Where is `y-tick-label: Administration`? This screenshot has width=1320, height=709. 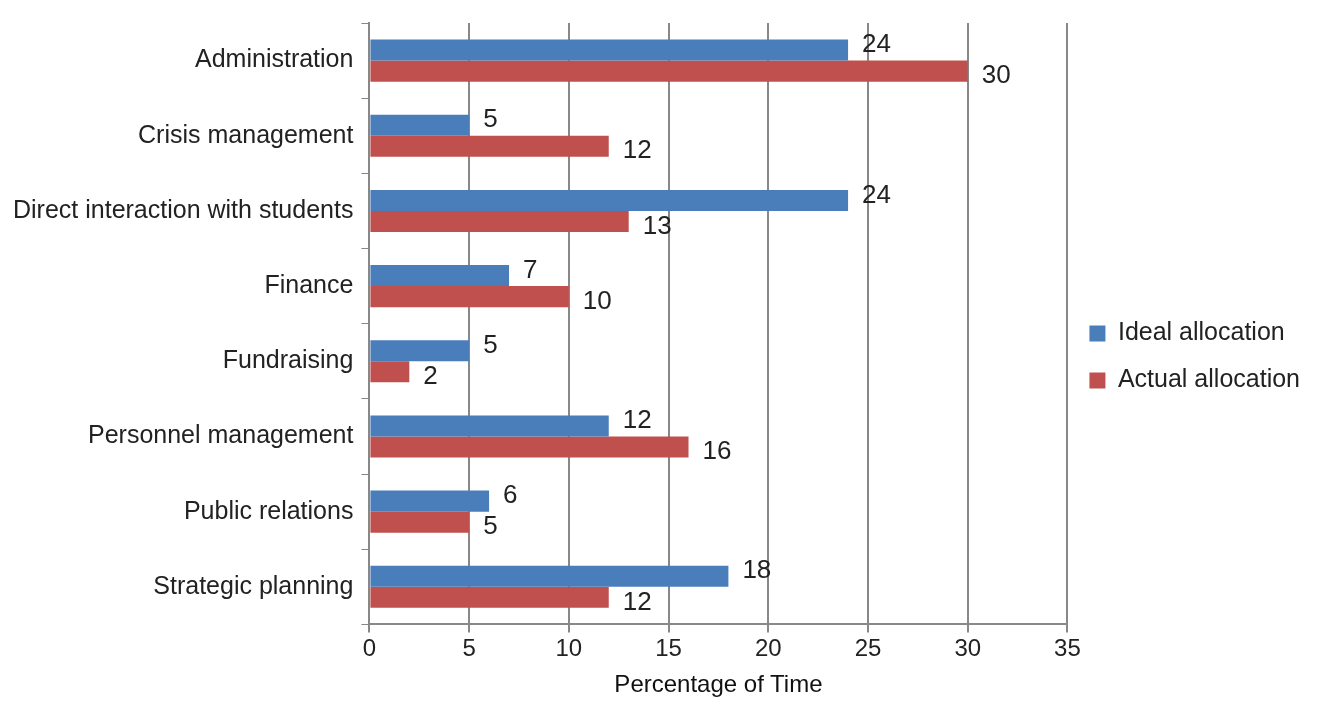
y-tick-label: Administration is located at coordinates (274, 58).